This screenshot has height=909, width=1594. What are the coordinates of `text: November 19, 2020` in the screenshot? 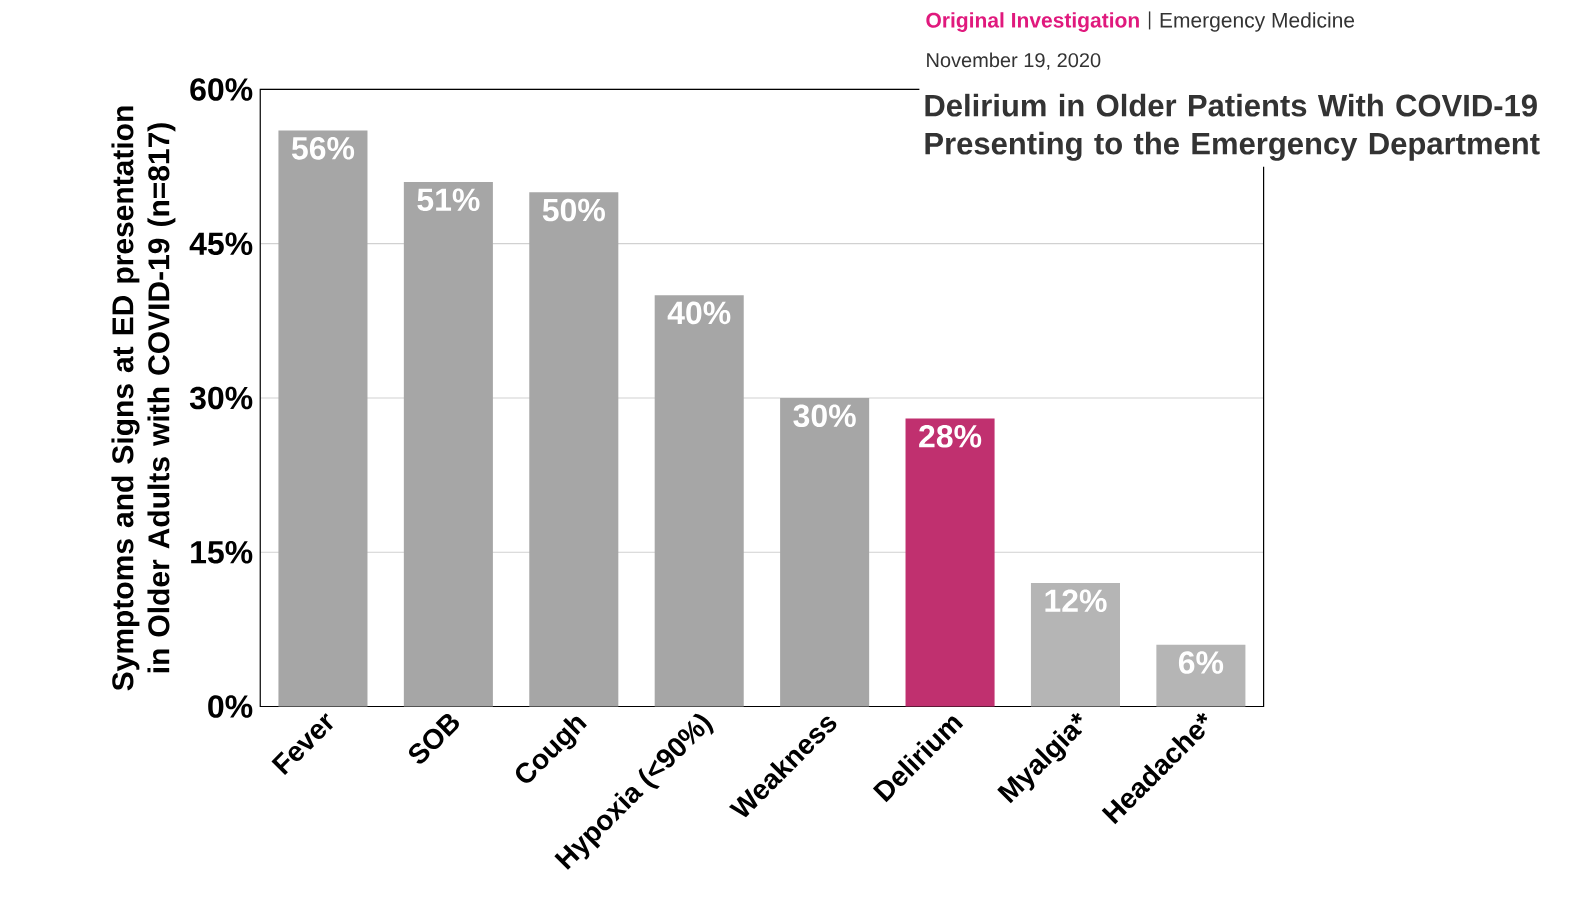 It's located at (1014, 61).